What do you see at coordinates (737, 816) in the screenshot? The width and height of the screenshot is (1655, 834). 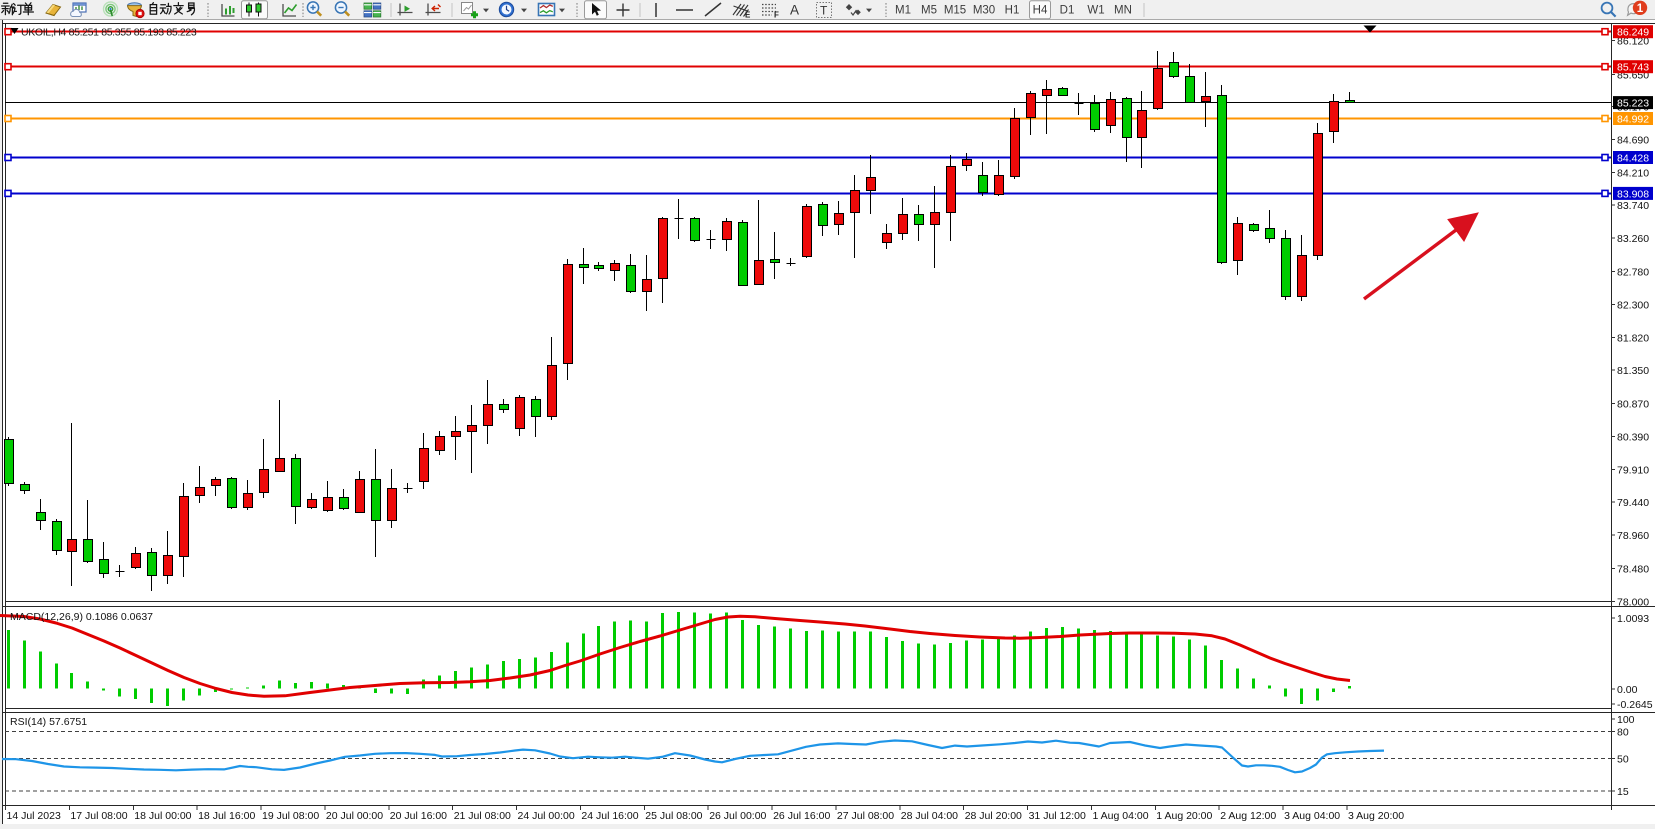 I see `svg-text: 26 Jul 00:00` at bounding box center [737, 816].